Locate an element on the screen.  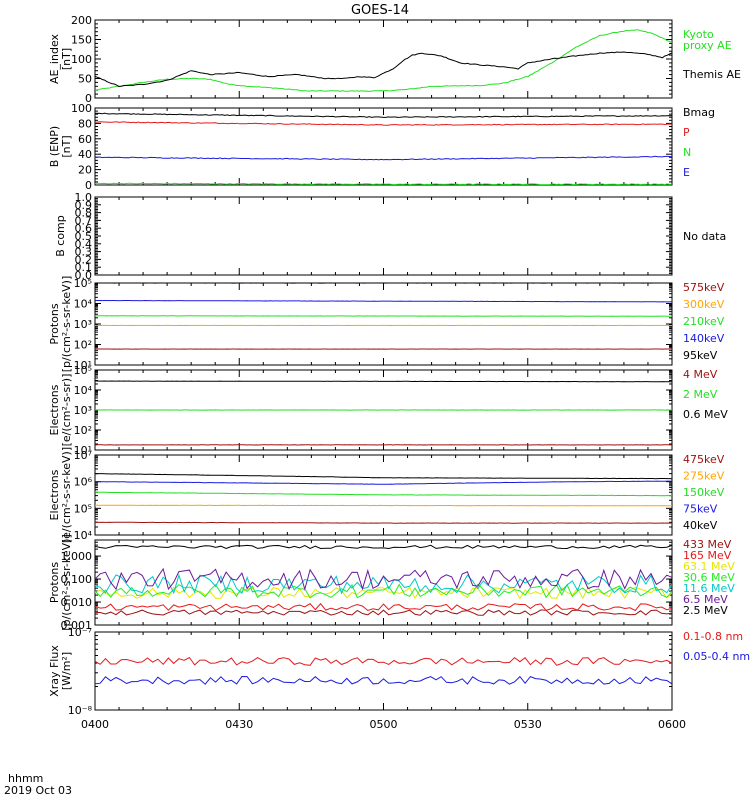
panel-bfield: 0 20 40 60 80 100 B (ENP) [nT] Bmag PNE is located at coordinates (381, 147).